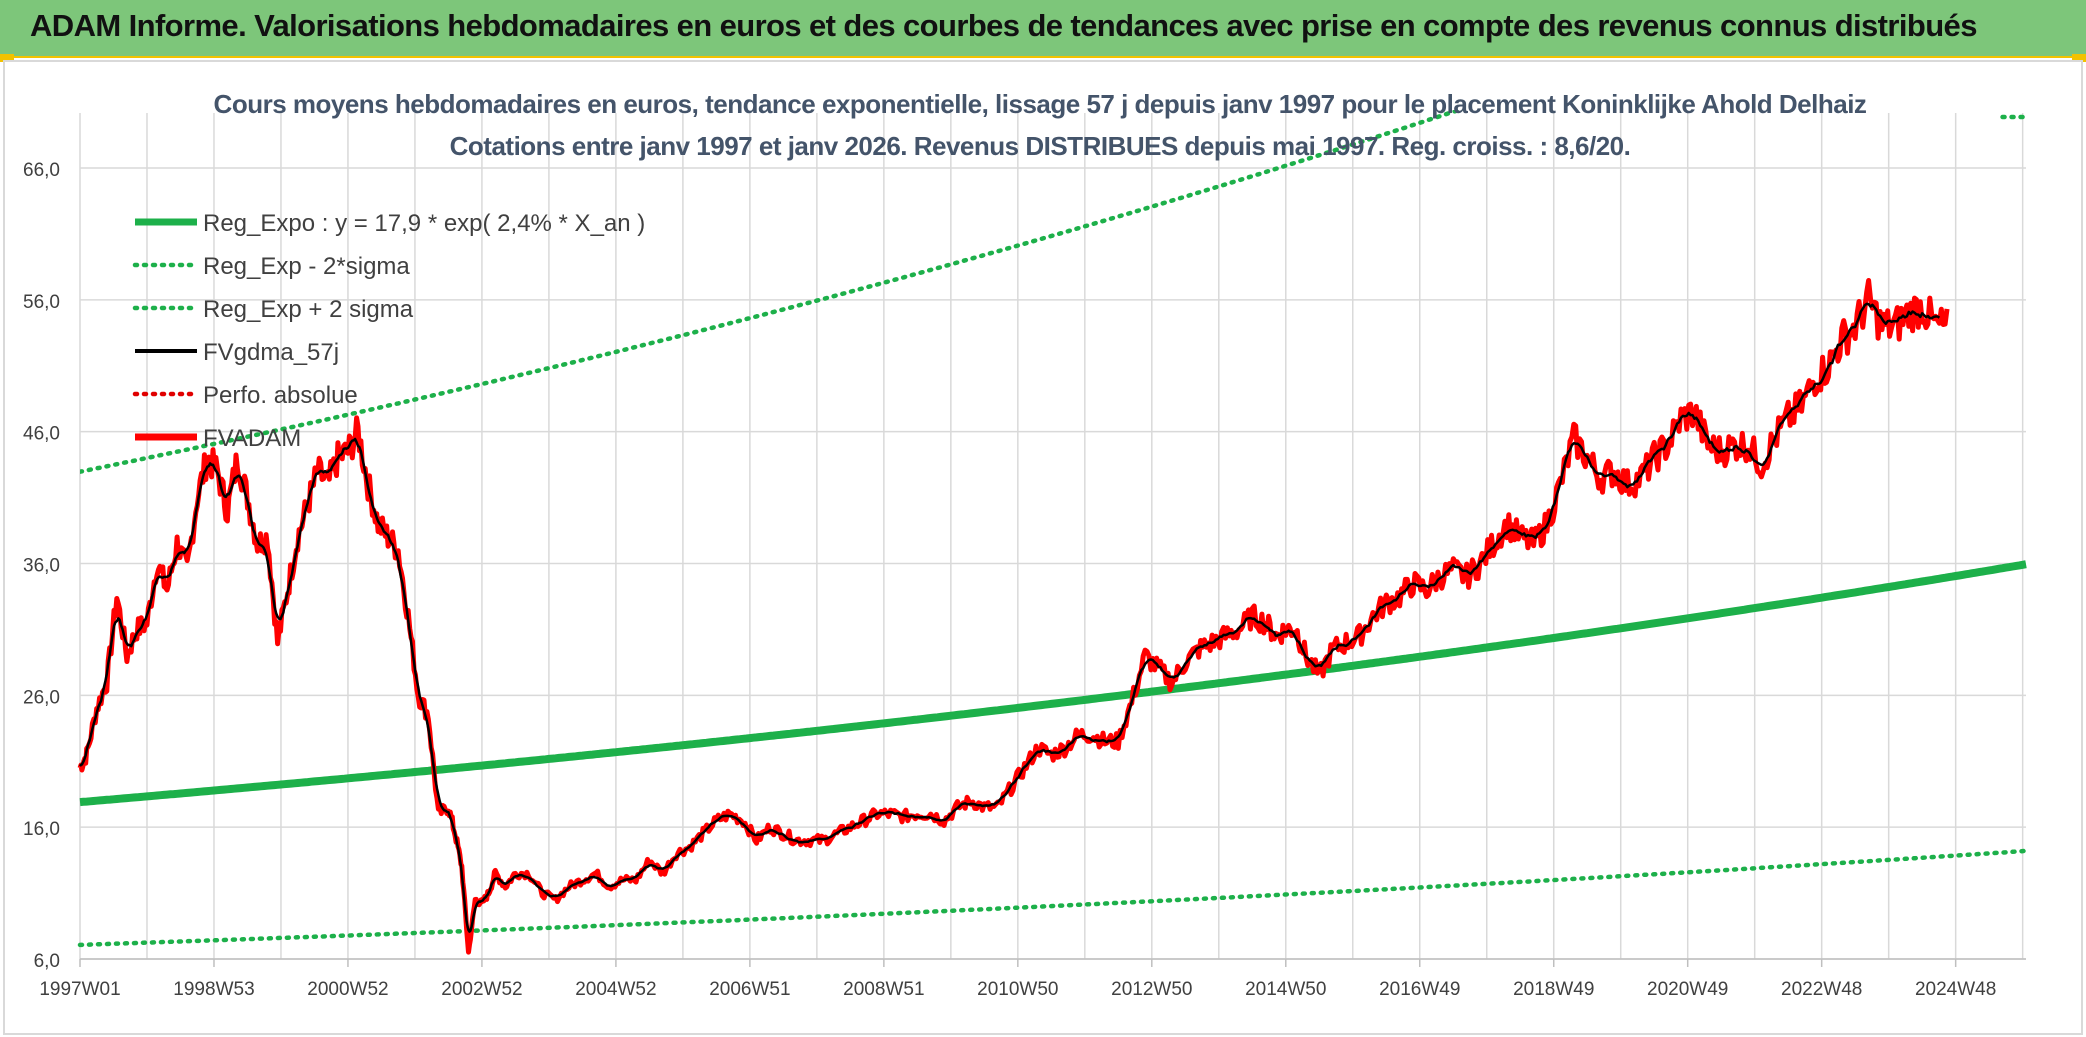  Describe the element at coordinates (41, 829) in the screenshot. I see `y-tick-label: 16,0` at that location.